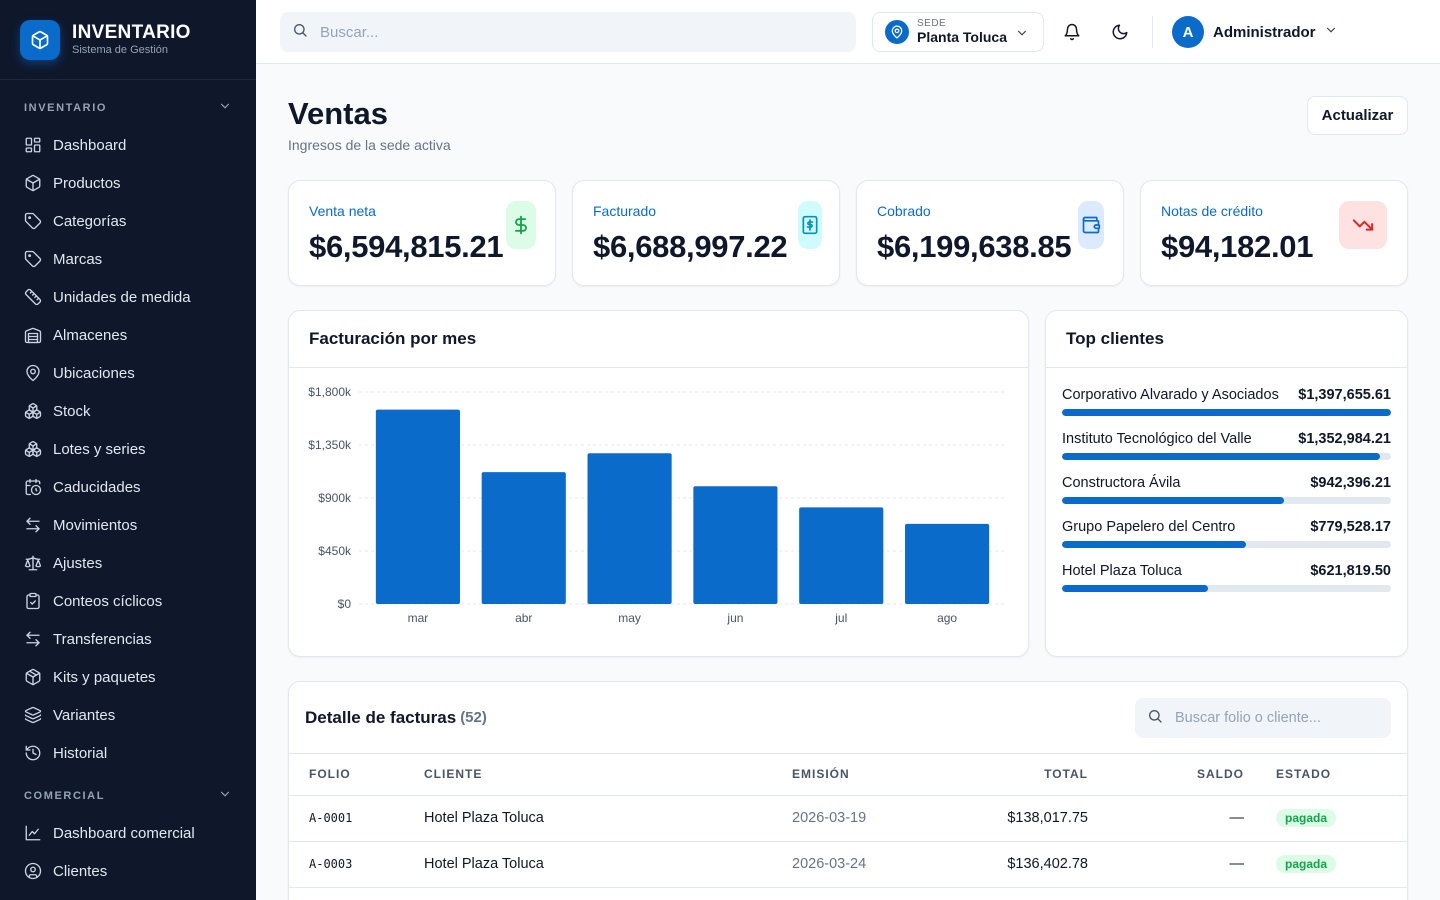  I want to click on bar-may, so click(629, 528).